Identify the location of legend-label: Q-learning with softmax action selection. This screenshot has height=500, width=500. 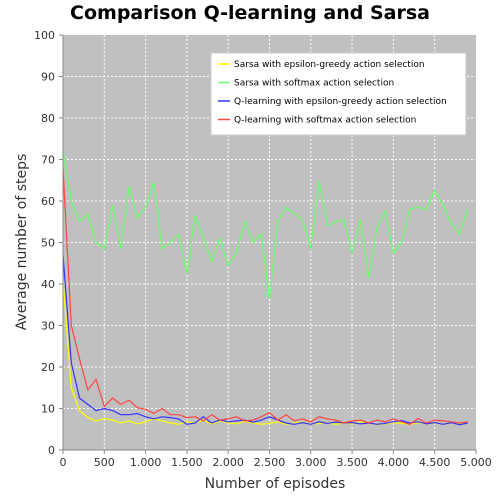
(325, 121).